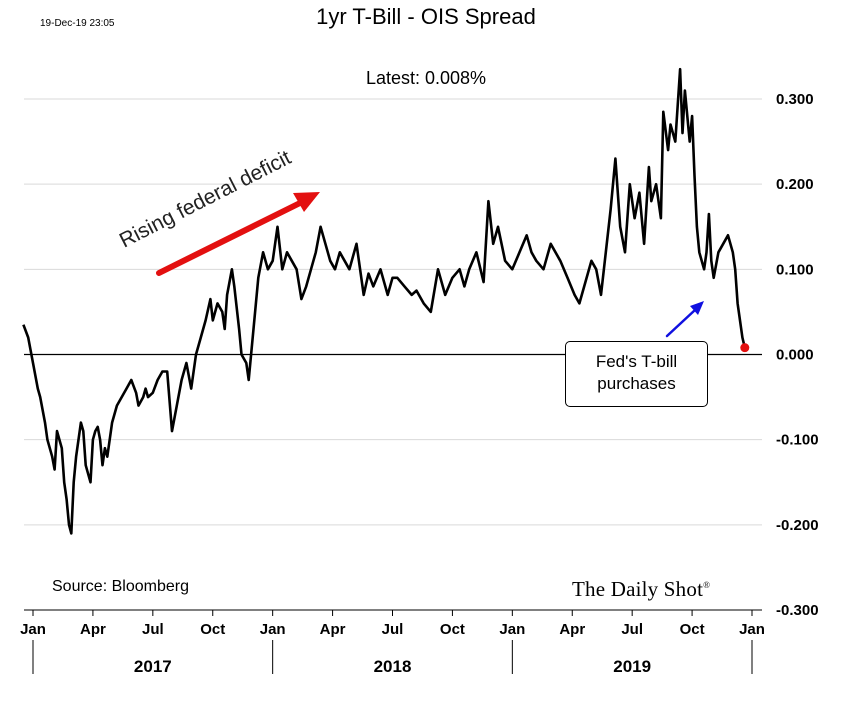 This screenshot has height=710, width=852. Describe the element at coordinates (797, 525) in the screenshot. I see `y-tick-label: -0.200` at that location.